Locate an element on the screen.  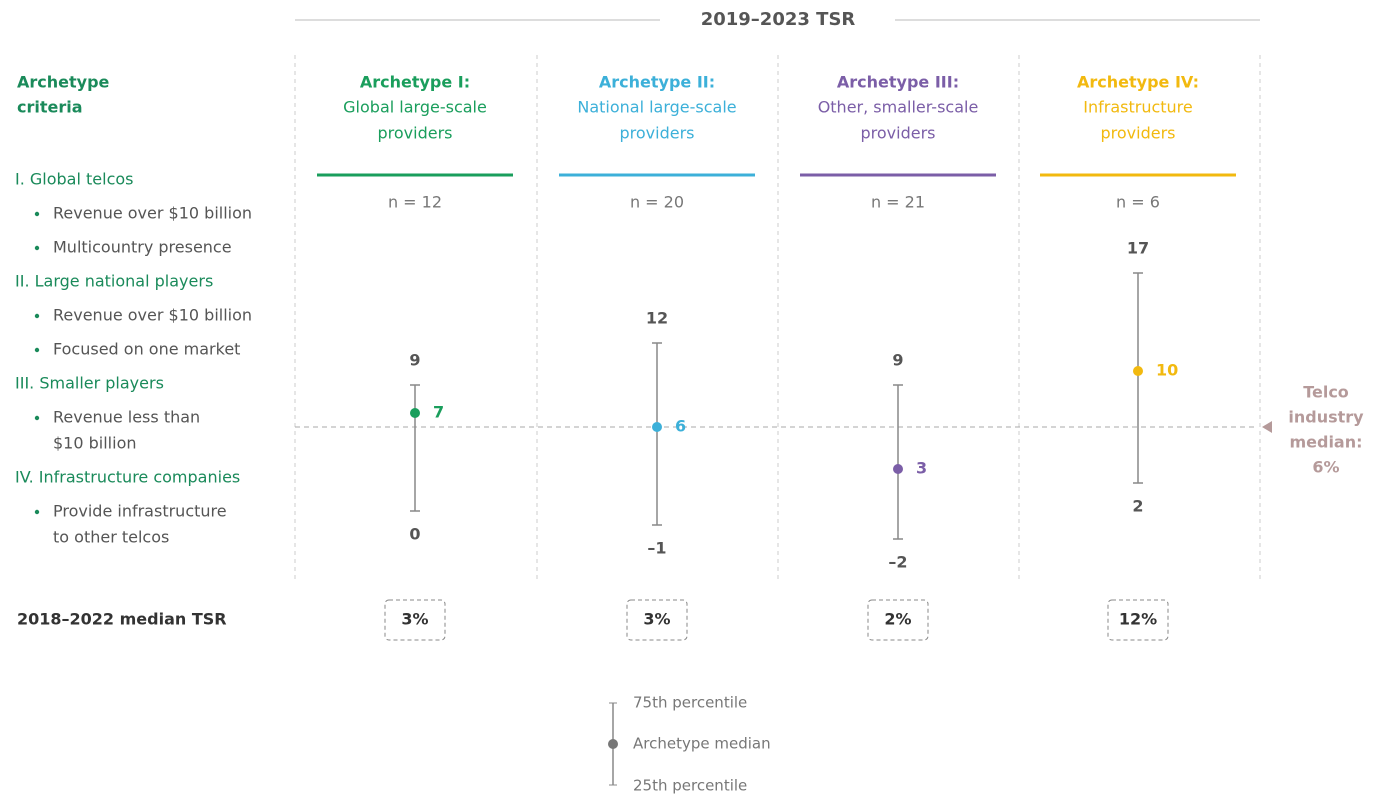
chart-title: 2019–2023 TSR is located at coordinates (778, 19).